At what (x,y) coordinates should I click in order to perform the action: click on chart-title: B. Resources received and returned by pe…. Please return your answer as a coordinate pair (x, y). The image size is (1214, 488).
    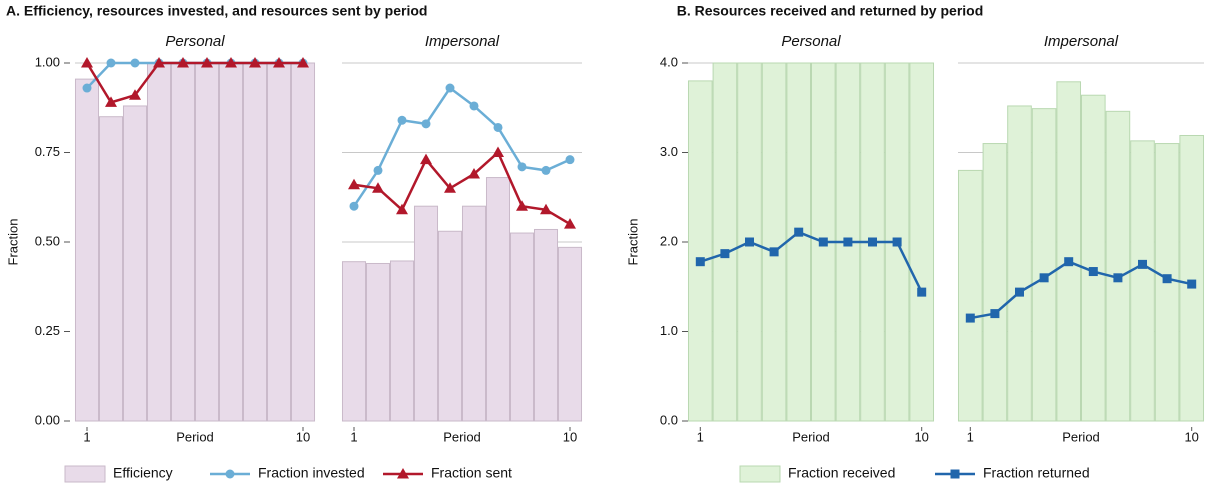
    Looking at the image, I should click on (830, 11).